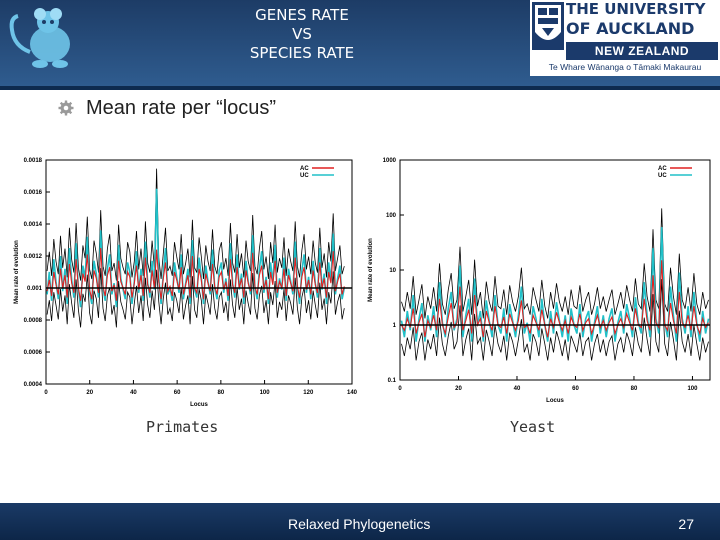 This screenshot has height=540, width=720. What do you see at coordinates (33, 257) in the screenshot?
I see `y-tick-label: 0.0012` at bounding box center [33, 257].